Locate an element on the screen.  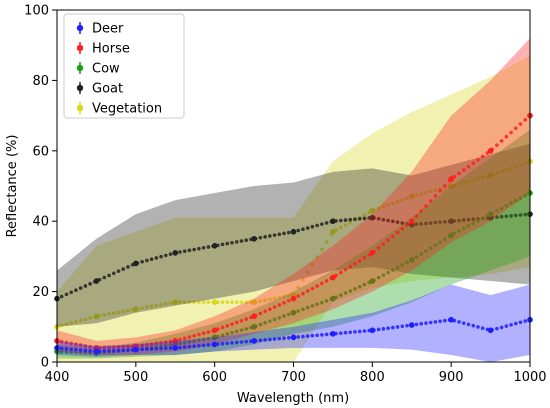
legend-entry-horse: Horse is located at coordinates (103, 49).